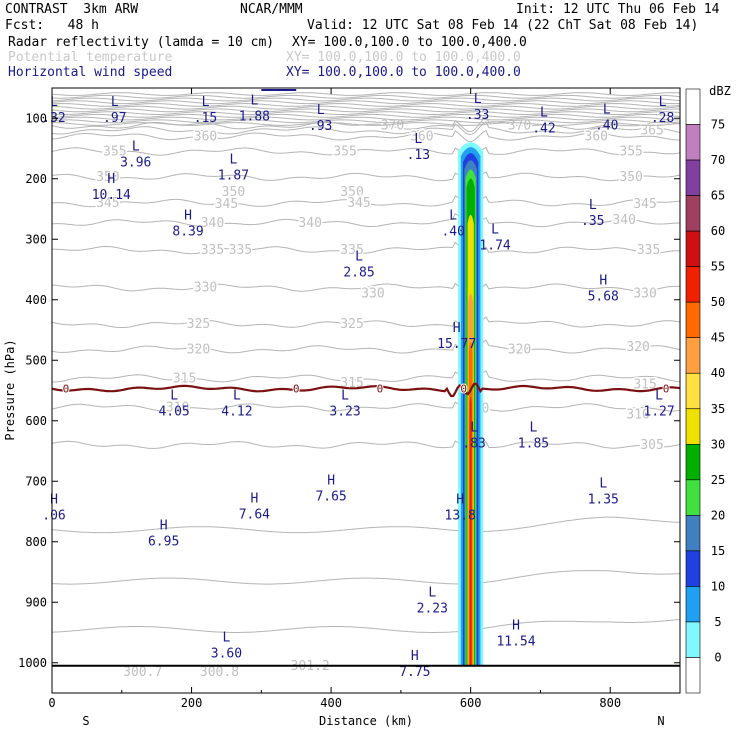  I want to click on theta-label: 320, so click(198, 349).